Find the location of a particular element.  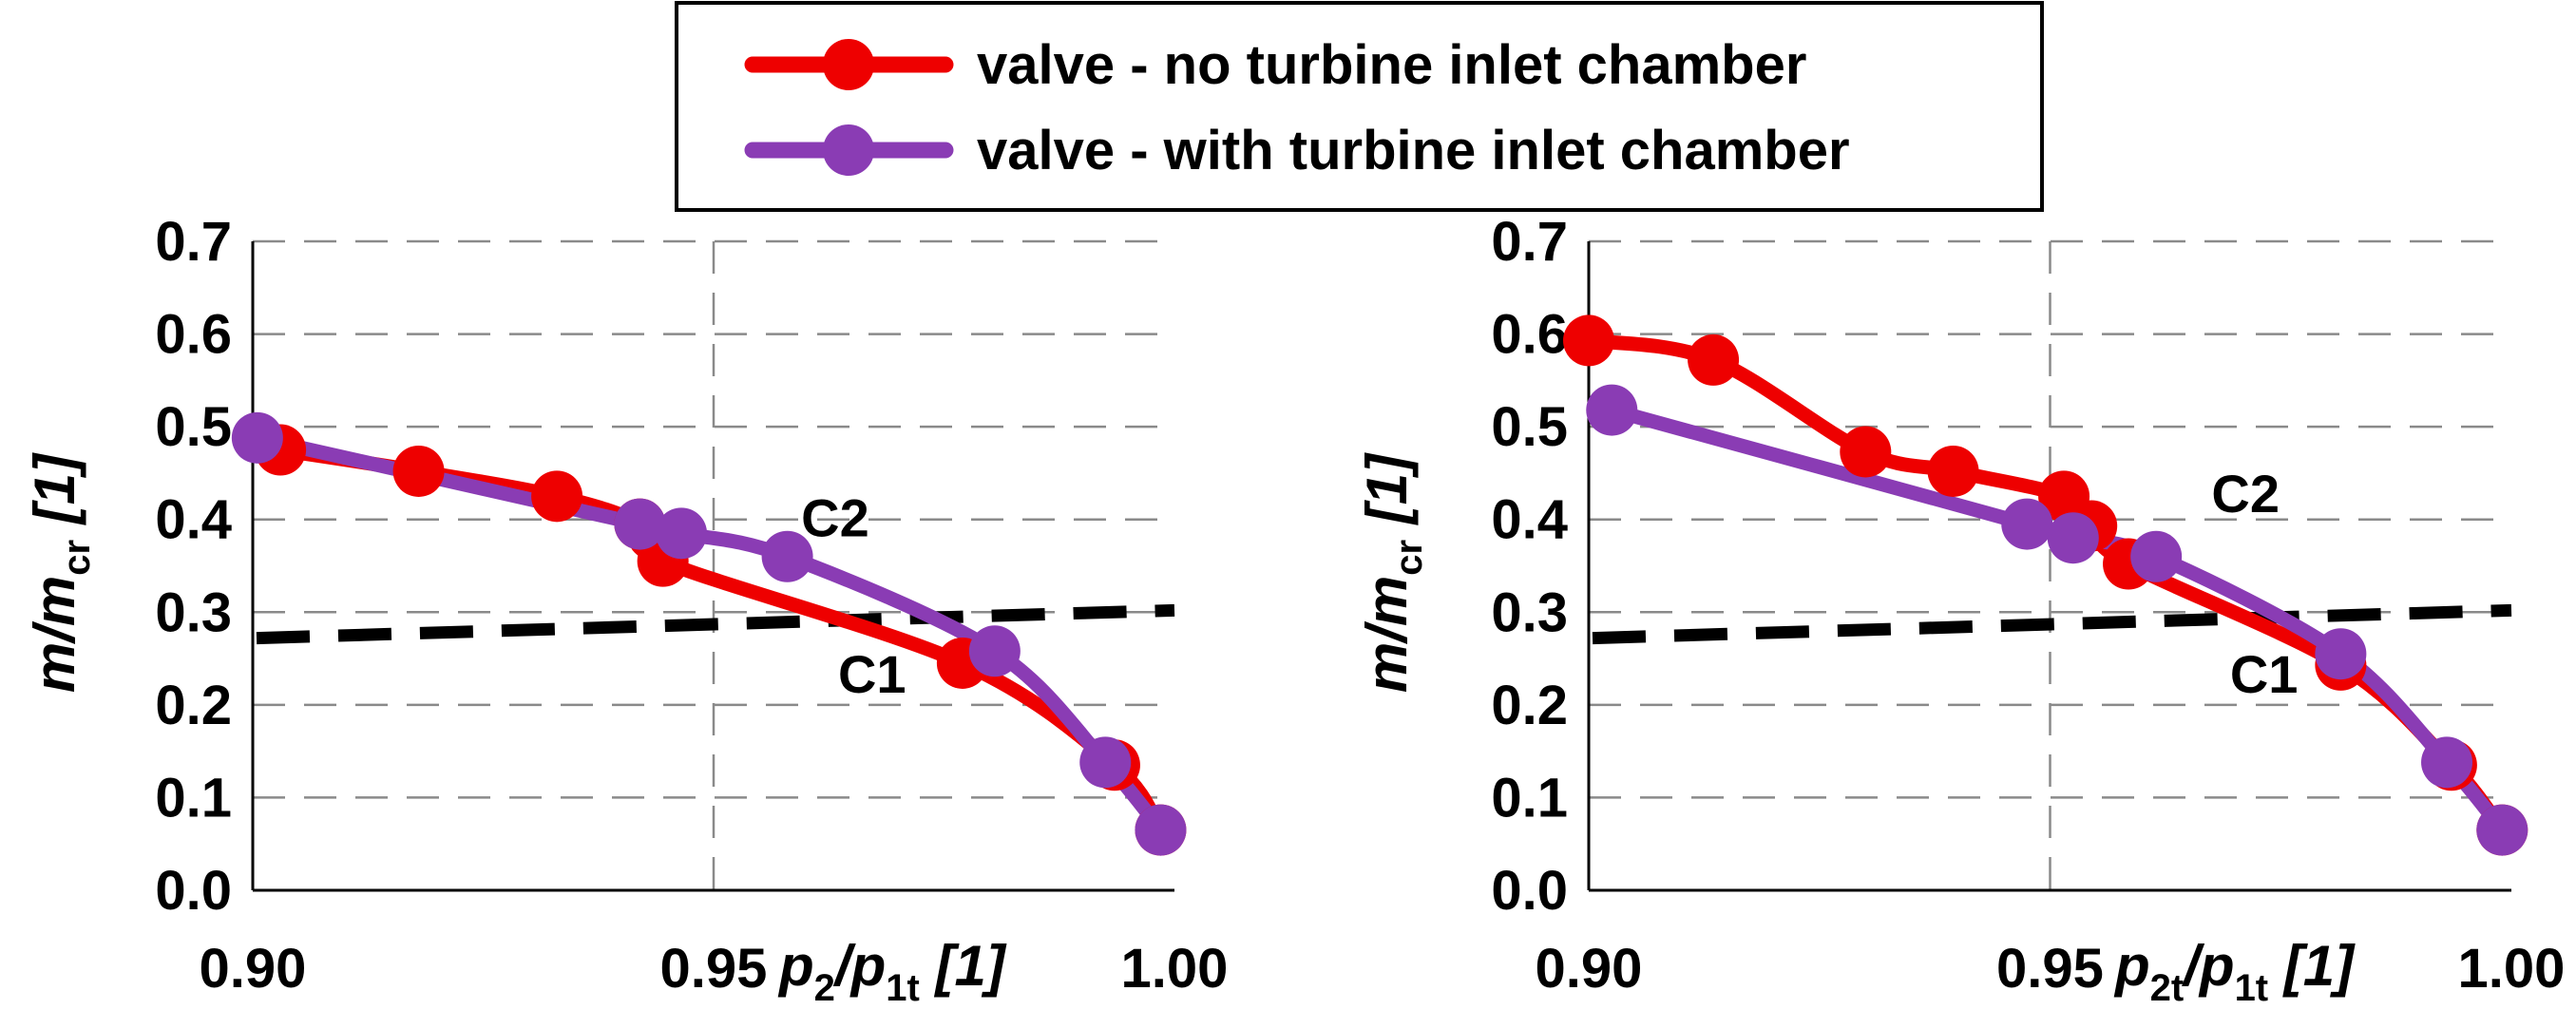

legend-label-0: valve - no turbine inlet chamber is located at coordinates (1391, 65).